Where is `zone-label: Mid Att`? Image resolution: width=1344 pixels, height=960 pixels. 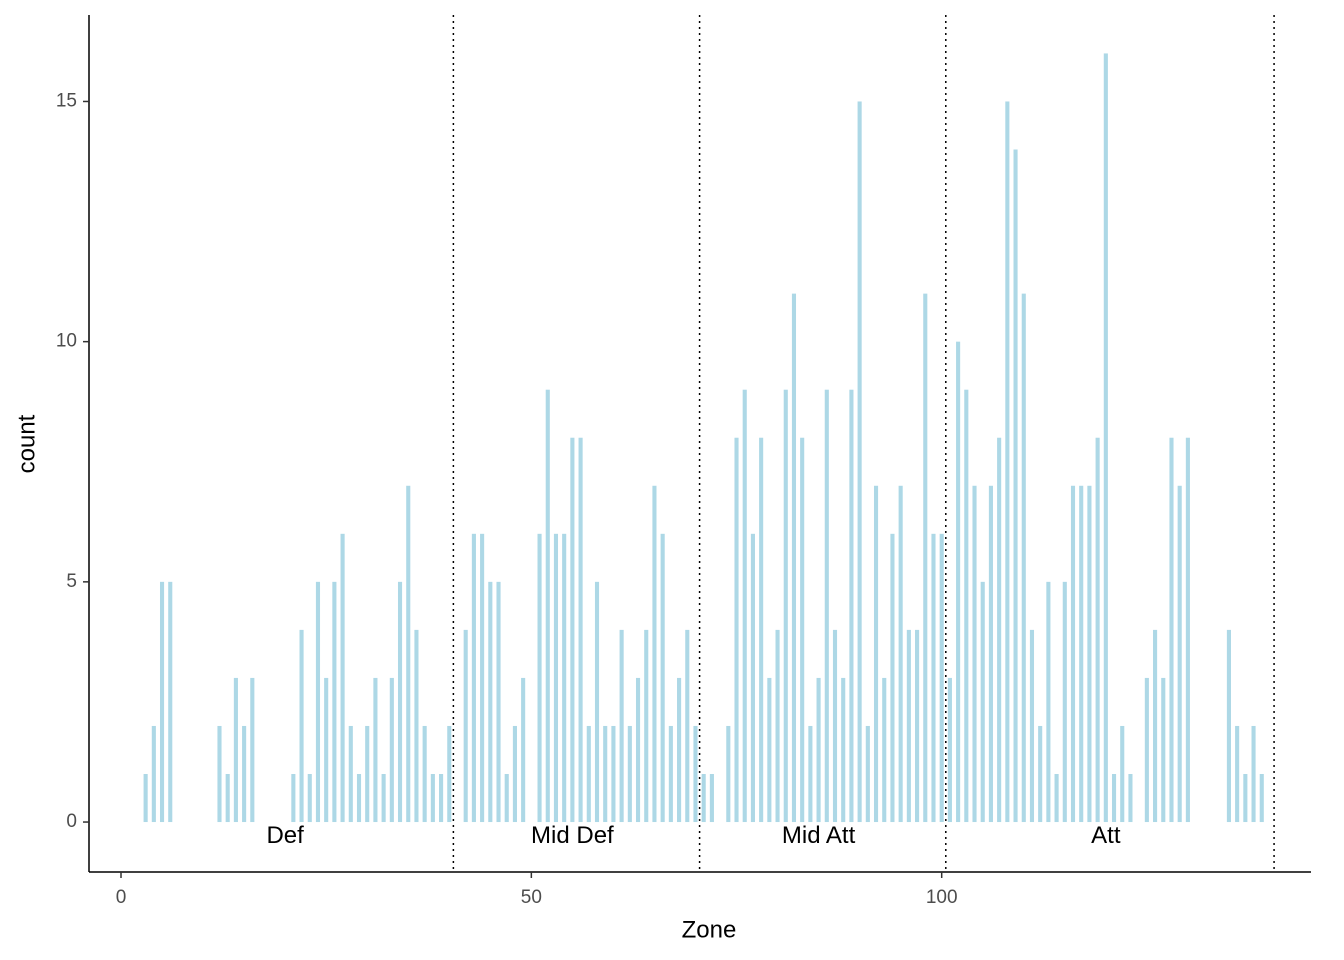
zone-label: Mid Att is located at coordinates (819, 835).